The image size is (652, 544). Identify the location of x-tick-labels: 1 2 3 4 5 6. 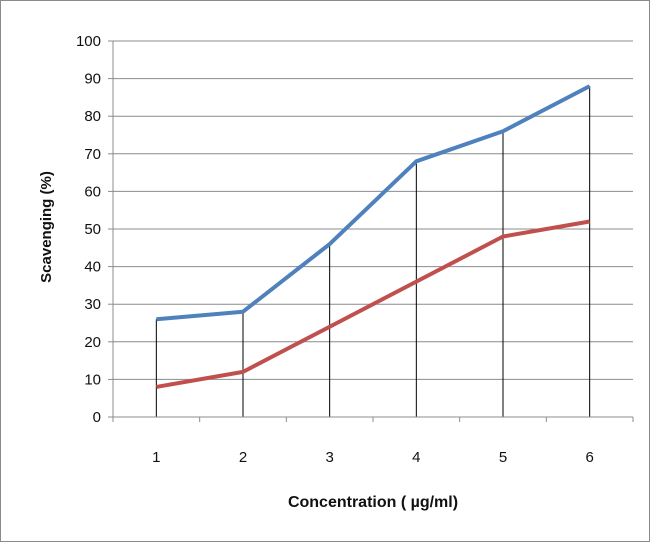
(373, 457).